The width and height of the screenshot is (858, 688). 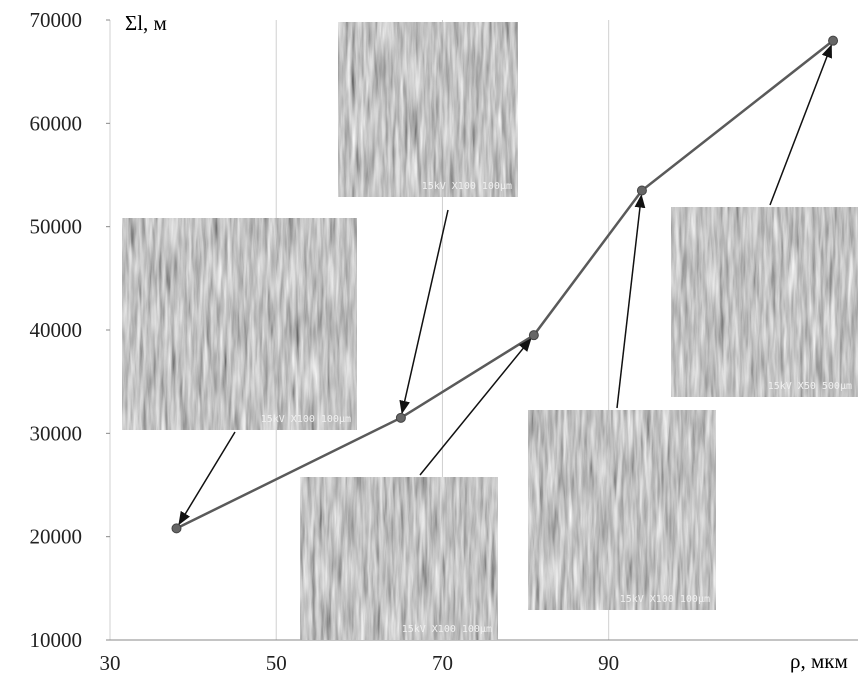 I want to click on sem-image: 15kV X50 500μm, so click(x=764, y=302).